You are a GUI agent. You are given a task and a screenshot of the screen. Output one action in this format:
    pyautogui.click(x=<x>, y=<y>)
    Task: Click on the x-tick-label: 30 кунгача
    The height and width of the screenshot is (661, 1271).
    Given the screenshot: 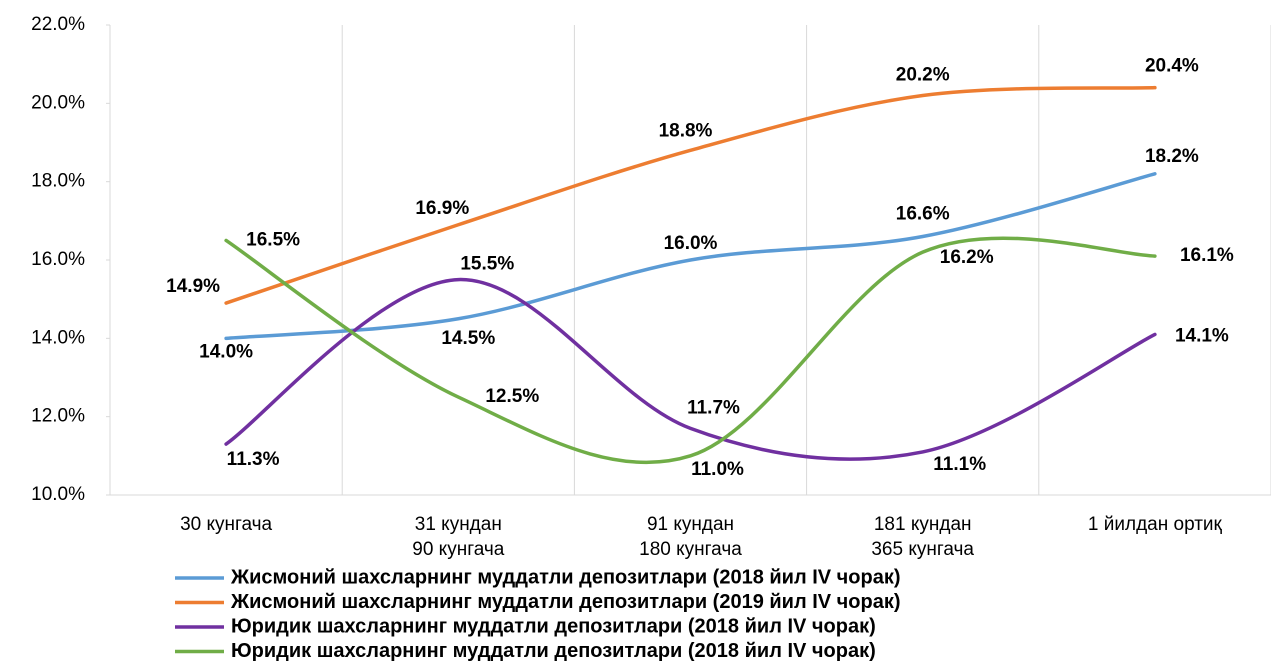 What is the action you would take?
    pyautogui.click(x=226, y=524)
    